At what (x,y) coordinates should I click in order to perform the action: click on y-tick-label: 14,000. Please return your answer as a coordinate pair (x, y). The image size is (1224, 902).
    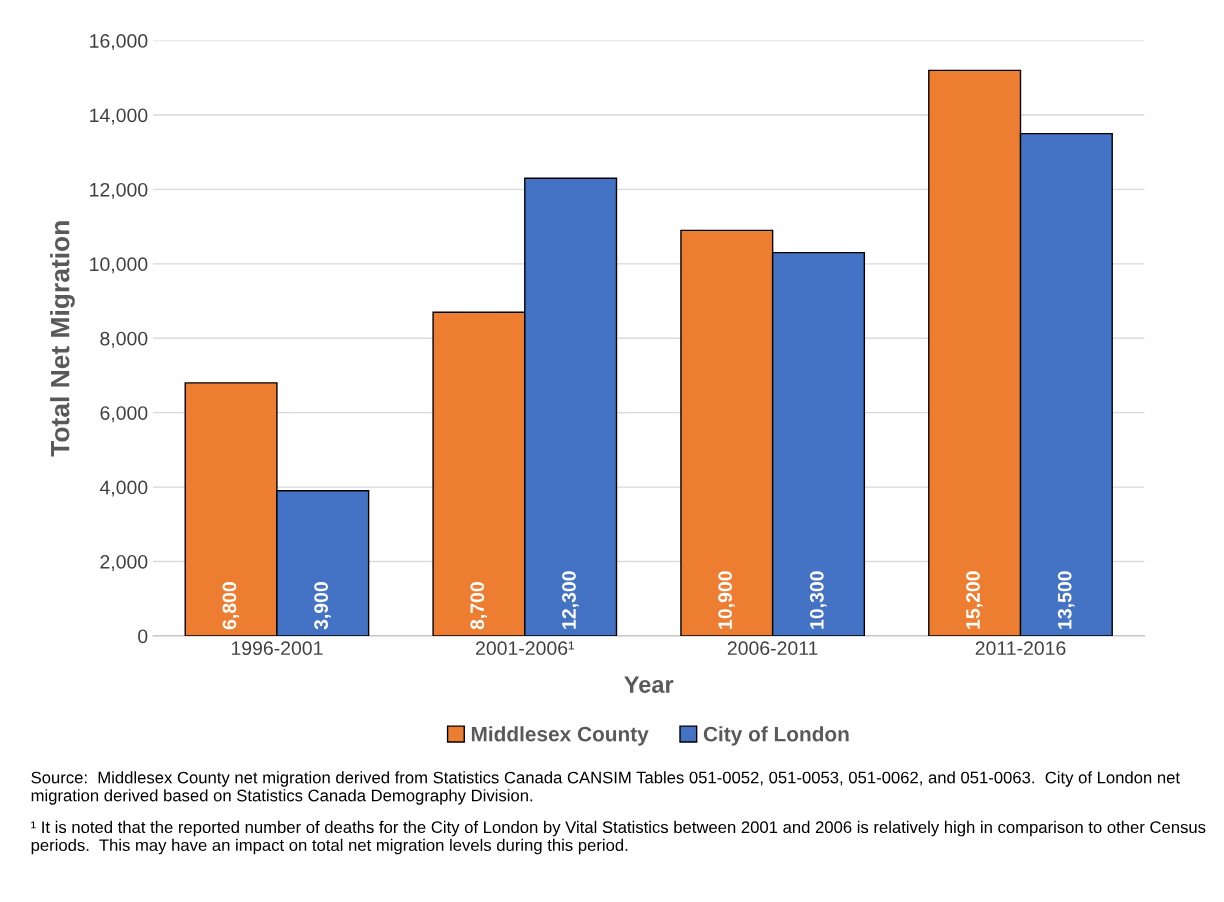
    Looking at the image, I should click on (119, 116).